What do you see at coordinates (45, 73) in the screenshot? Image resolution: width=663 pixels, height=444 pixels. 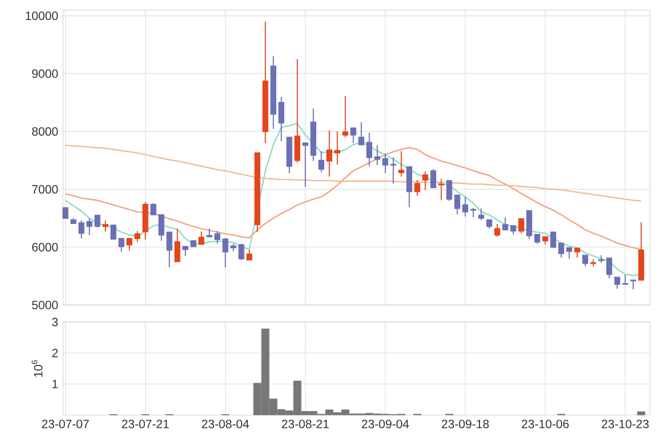 I see `y-tick-label: 9000` at bounding box center [45, 73].